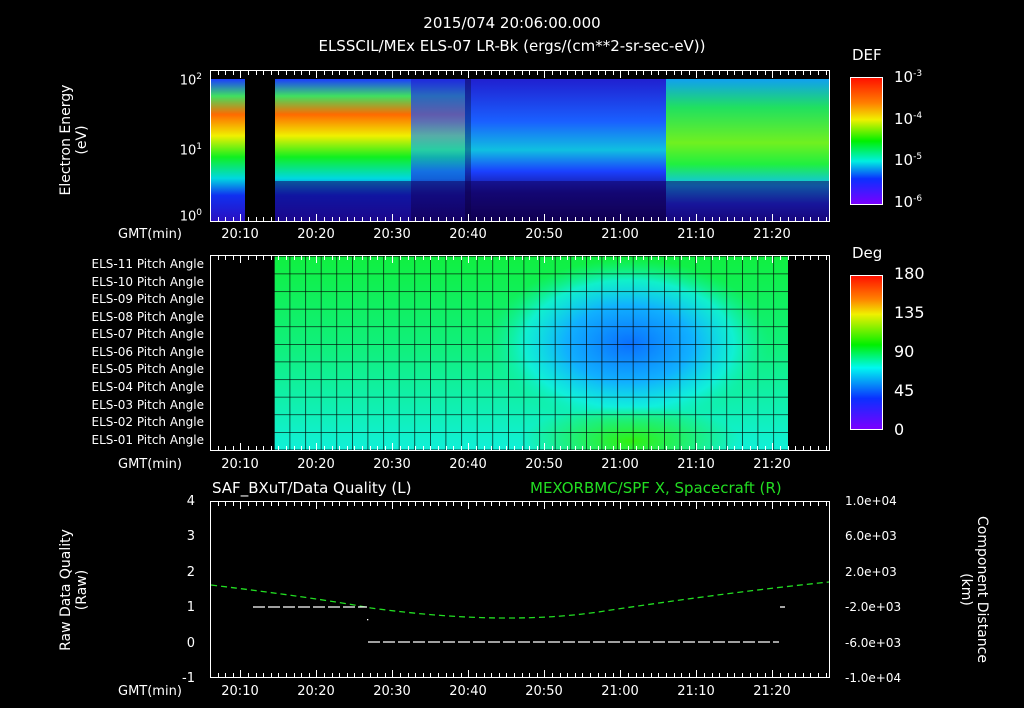 The image size is (1024, 708). I want to click on ylabel-line2: (km), so click(966, 589).